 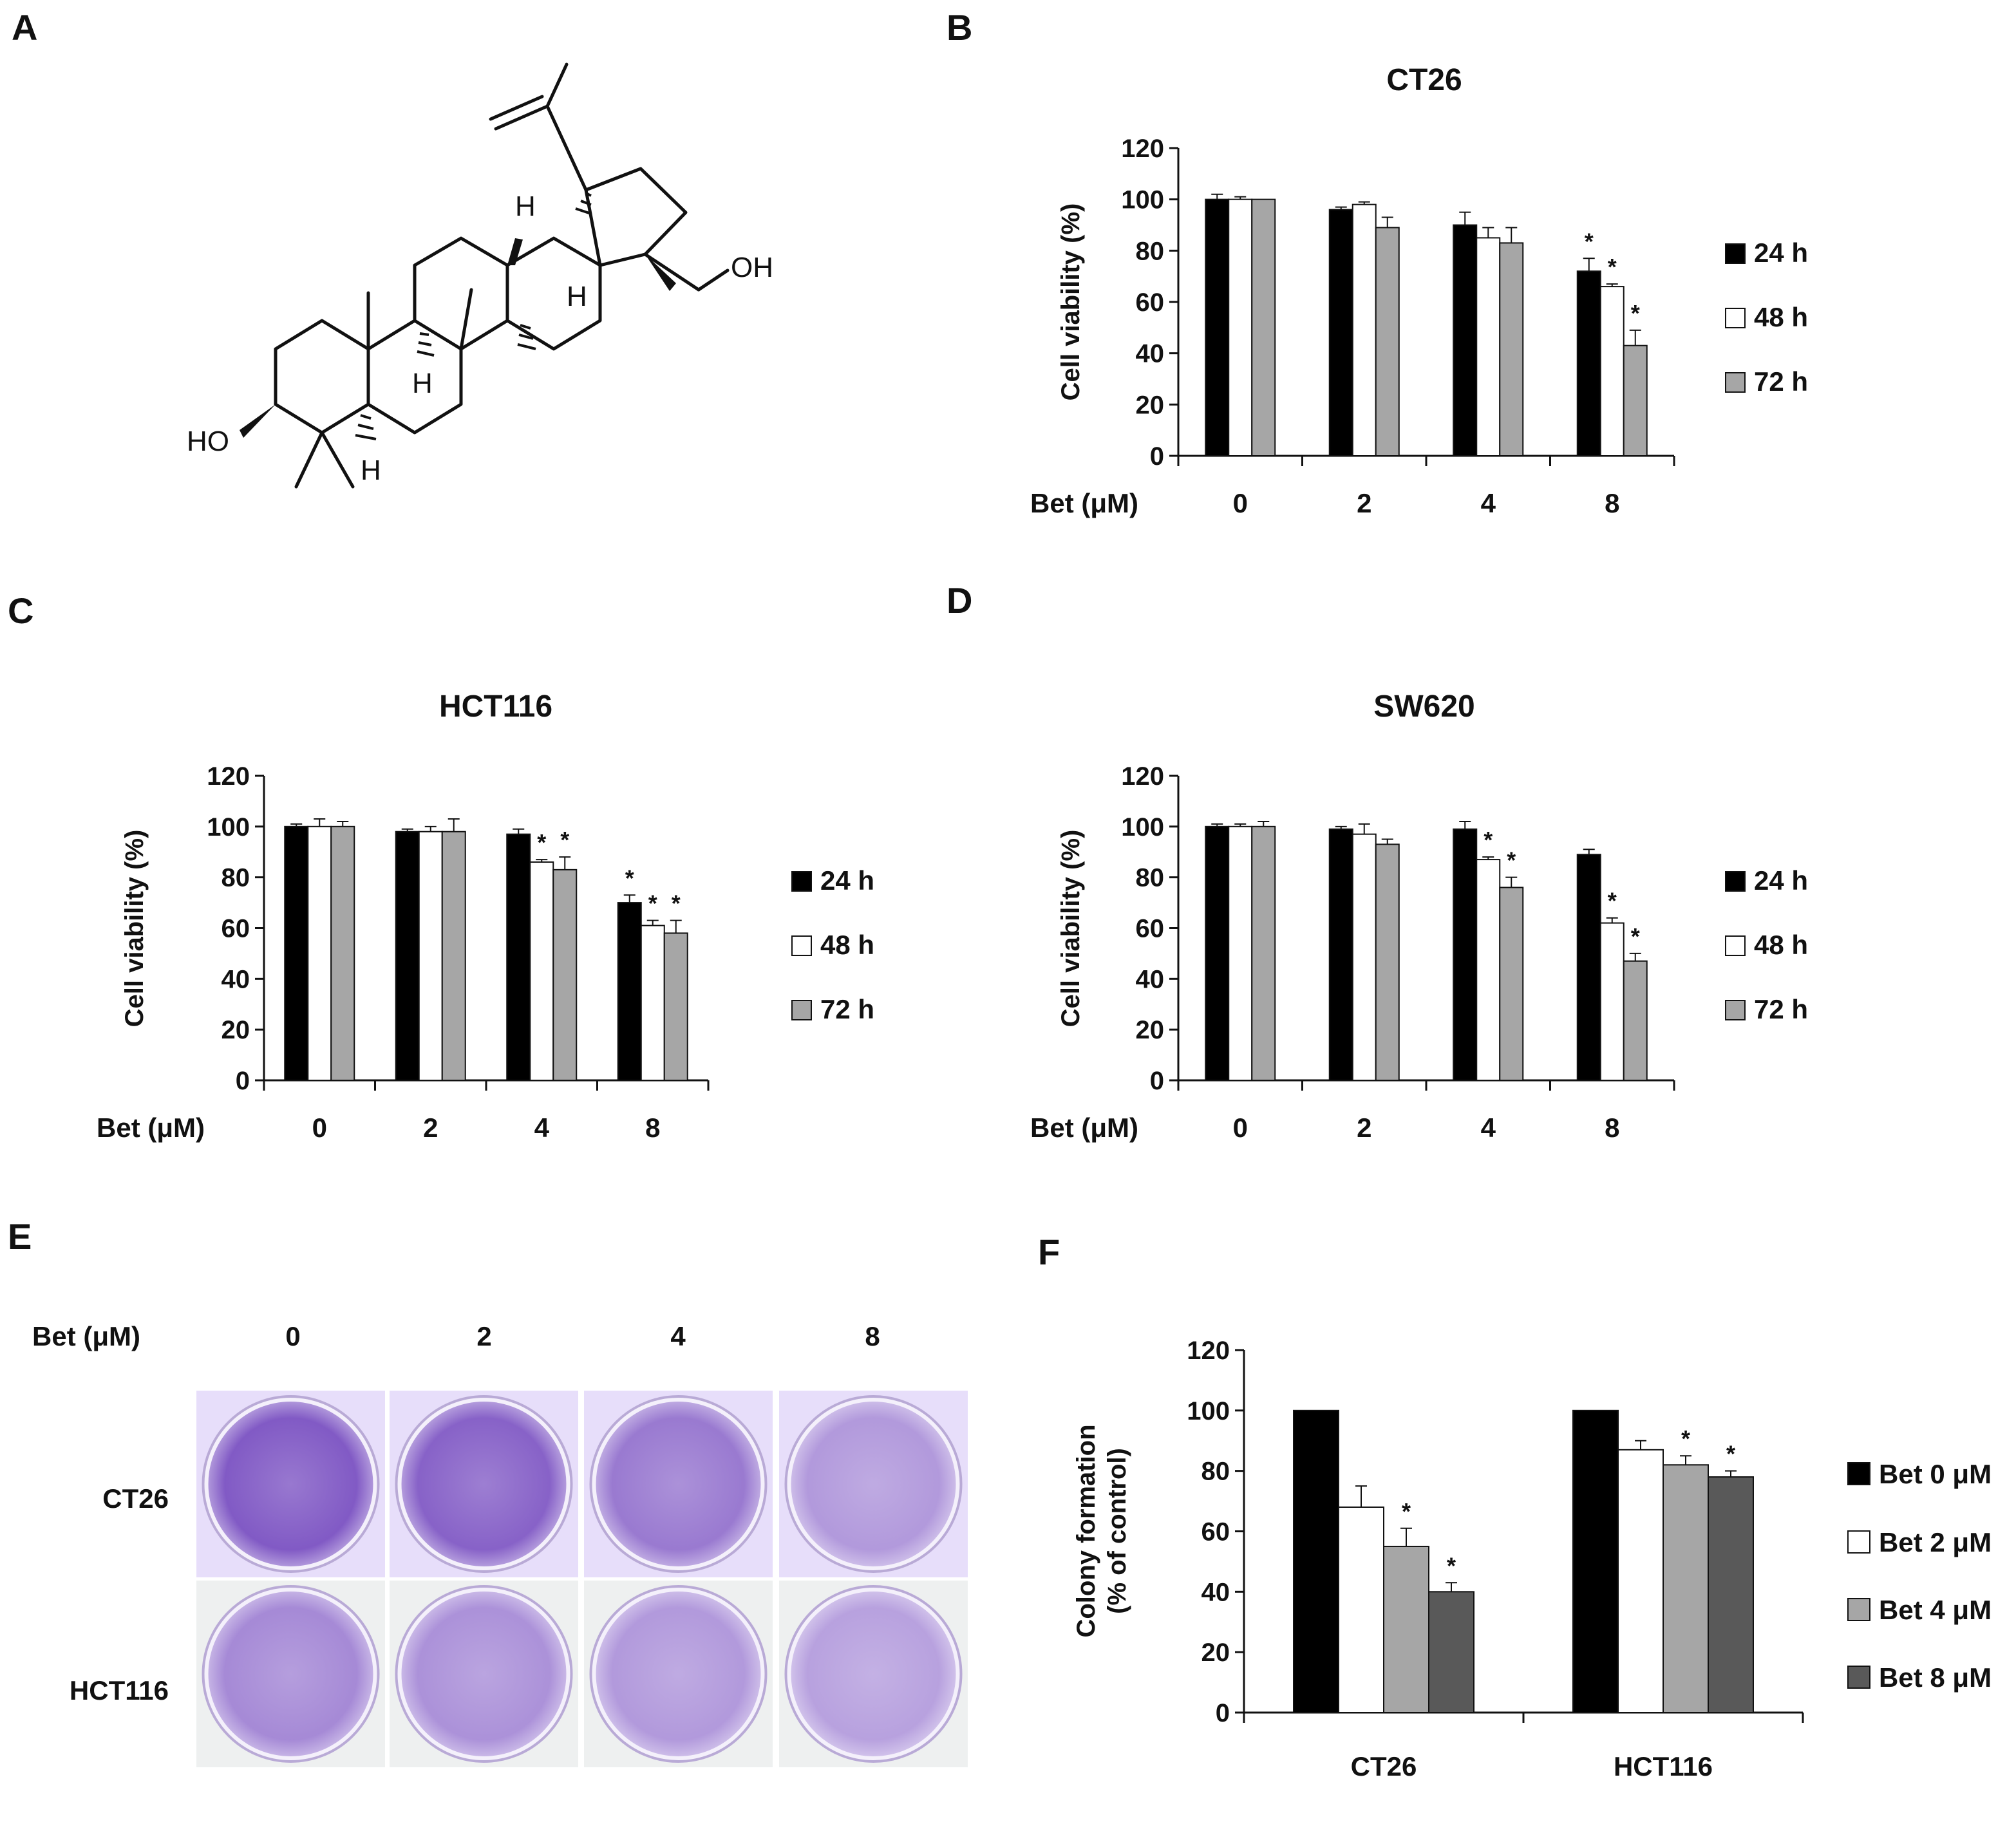 I want to click on plates-col-0: 0, so click(x=292, y=1336).